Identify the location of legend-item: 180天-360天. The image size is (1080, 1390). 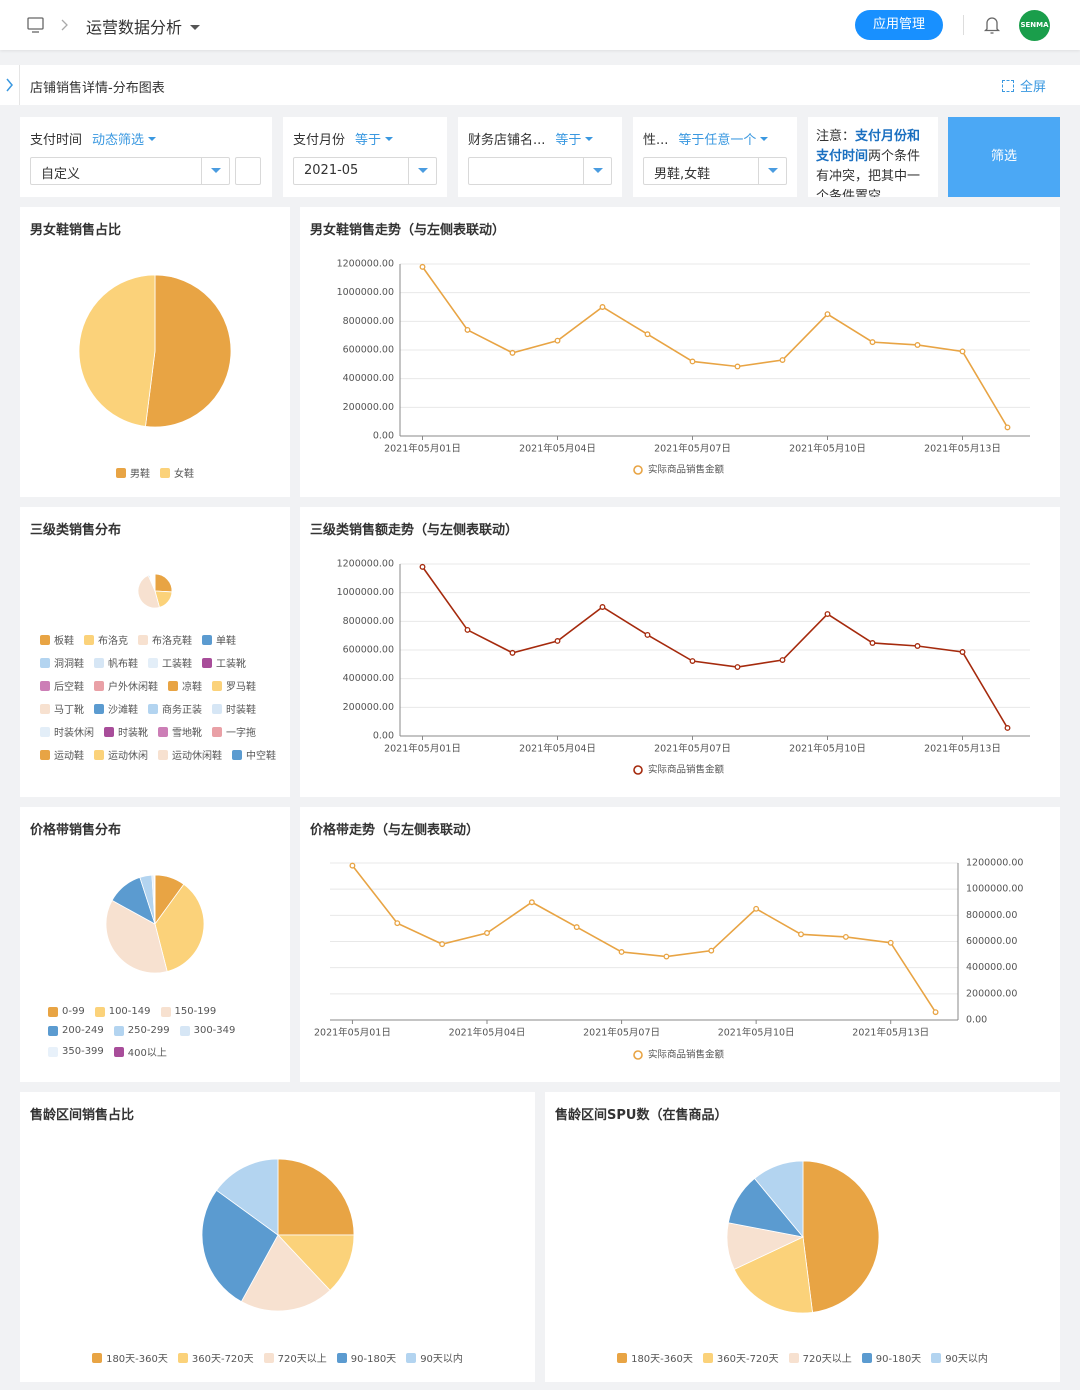
(130, 1357).